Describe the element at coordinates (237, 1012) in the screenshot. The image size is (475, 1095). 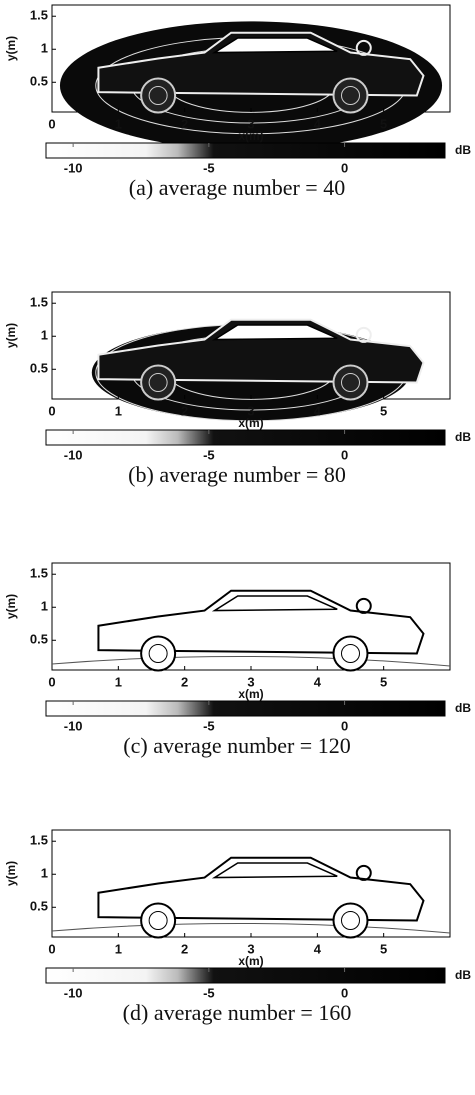
I see `caption: (d) average number = 160` at that location.